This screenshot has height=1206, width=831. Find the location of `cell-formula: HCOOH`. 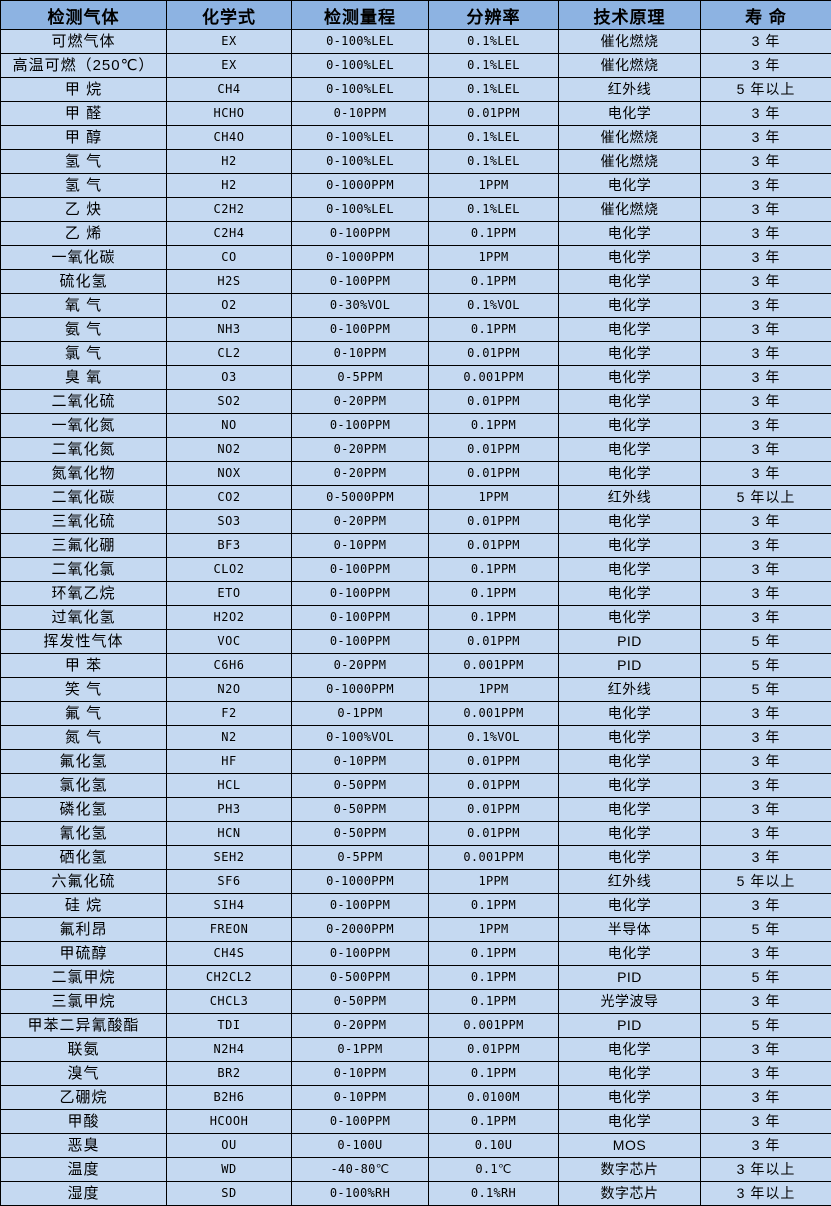

cell-formula: HCOOH is located at coordinates (229, 1122).